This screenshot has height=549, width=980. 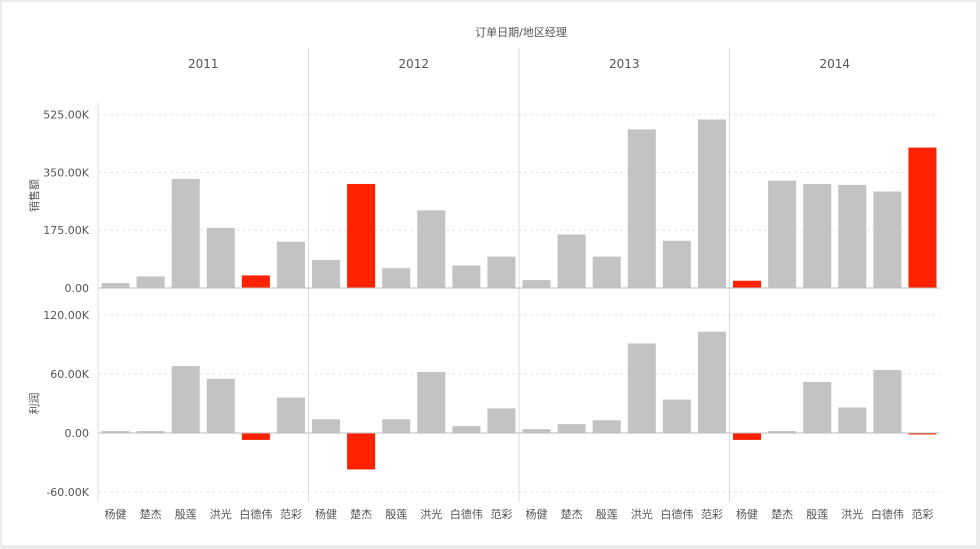 What do you see at coordinates (185, 400) in the screenshot?
I see `bar-1-2011-殷莲` at bounding box center [185, 400].